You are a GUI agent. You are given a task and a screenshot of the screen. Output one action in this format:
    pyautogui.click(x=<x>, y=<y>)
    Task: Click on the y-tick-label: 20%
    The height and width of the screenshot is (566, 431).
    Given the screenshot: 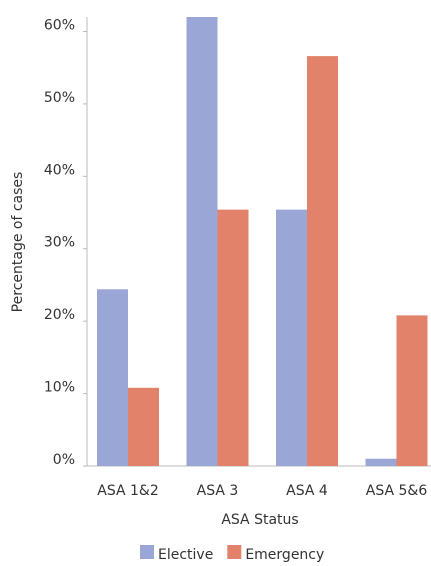 What is the action you would take?
    pyautogui.click(x=59, y=315)
    